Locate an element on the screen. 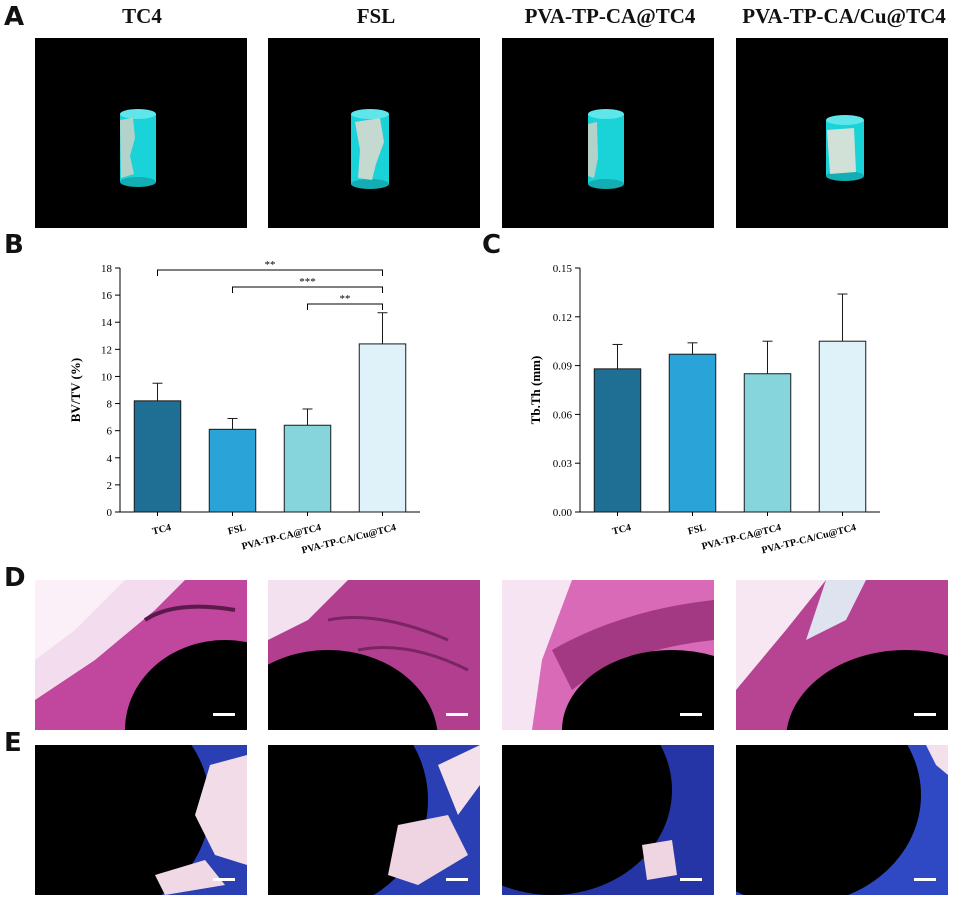 This screenshot has height=897, width=980. y-tick-label: 0.12 is located at coordinates (562, 318).